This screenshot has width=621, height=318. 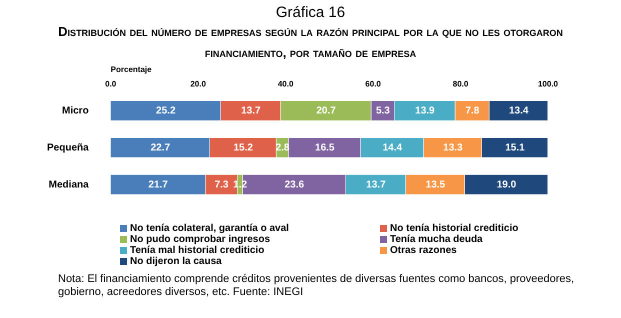 What do you see at coordinates (75, 110) in the screenshot?
I see `y-tick-label: Micro` at bounding box center [75, 110].